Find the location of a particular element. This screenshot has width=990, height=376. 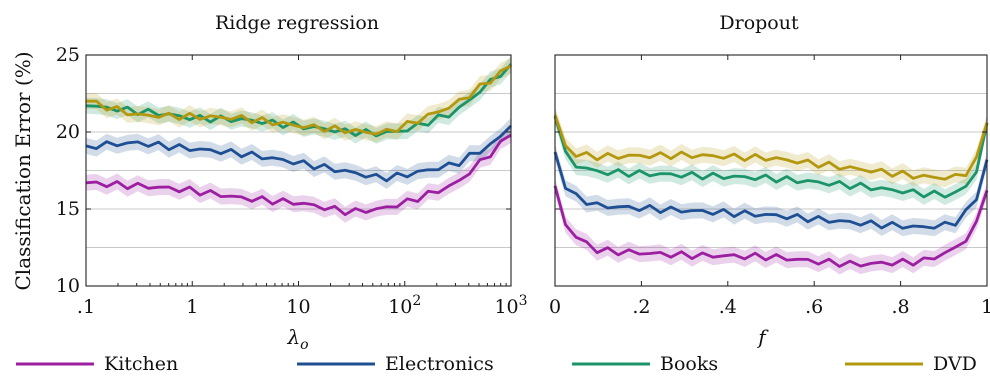

x-tick-label: .8 is located at coordinates (901, 307).